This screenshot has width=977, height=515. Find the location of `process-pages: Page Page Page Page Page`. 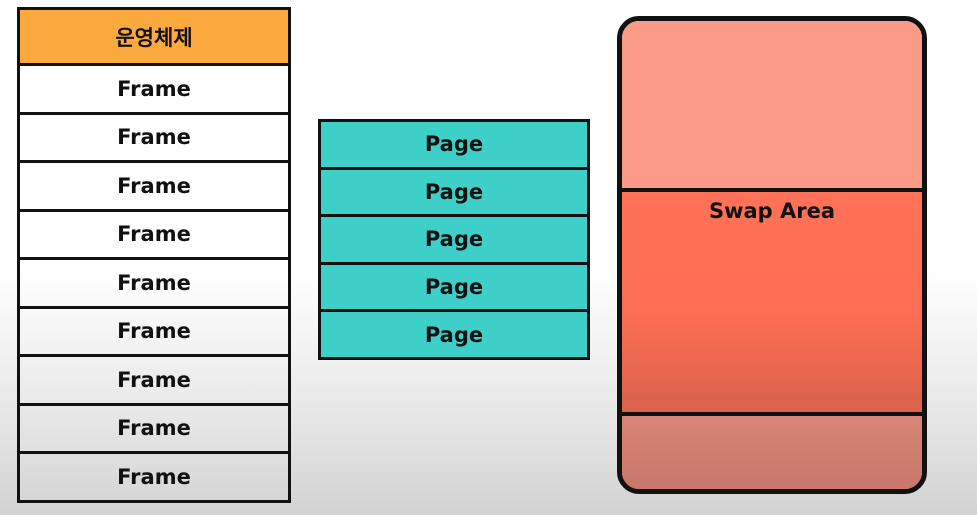

process-pages: Page Page Page Page Page is located at coordinates (454, 239).